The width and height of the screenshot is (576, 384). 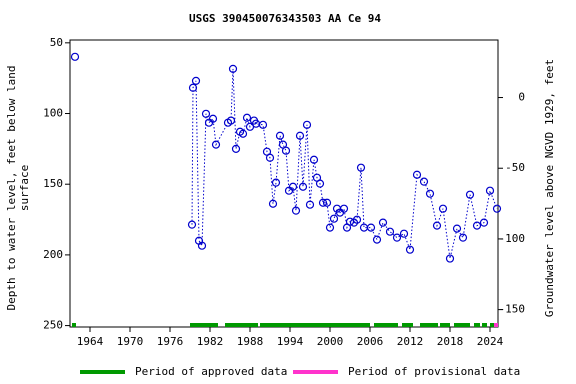 I want to click on y-tick-label: 50, so click(x=56, y=42).